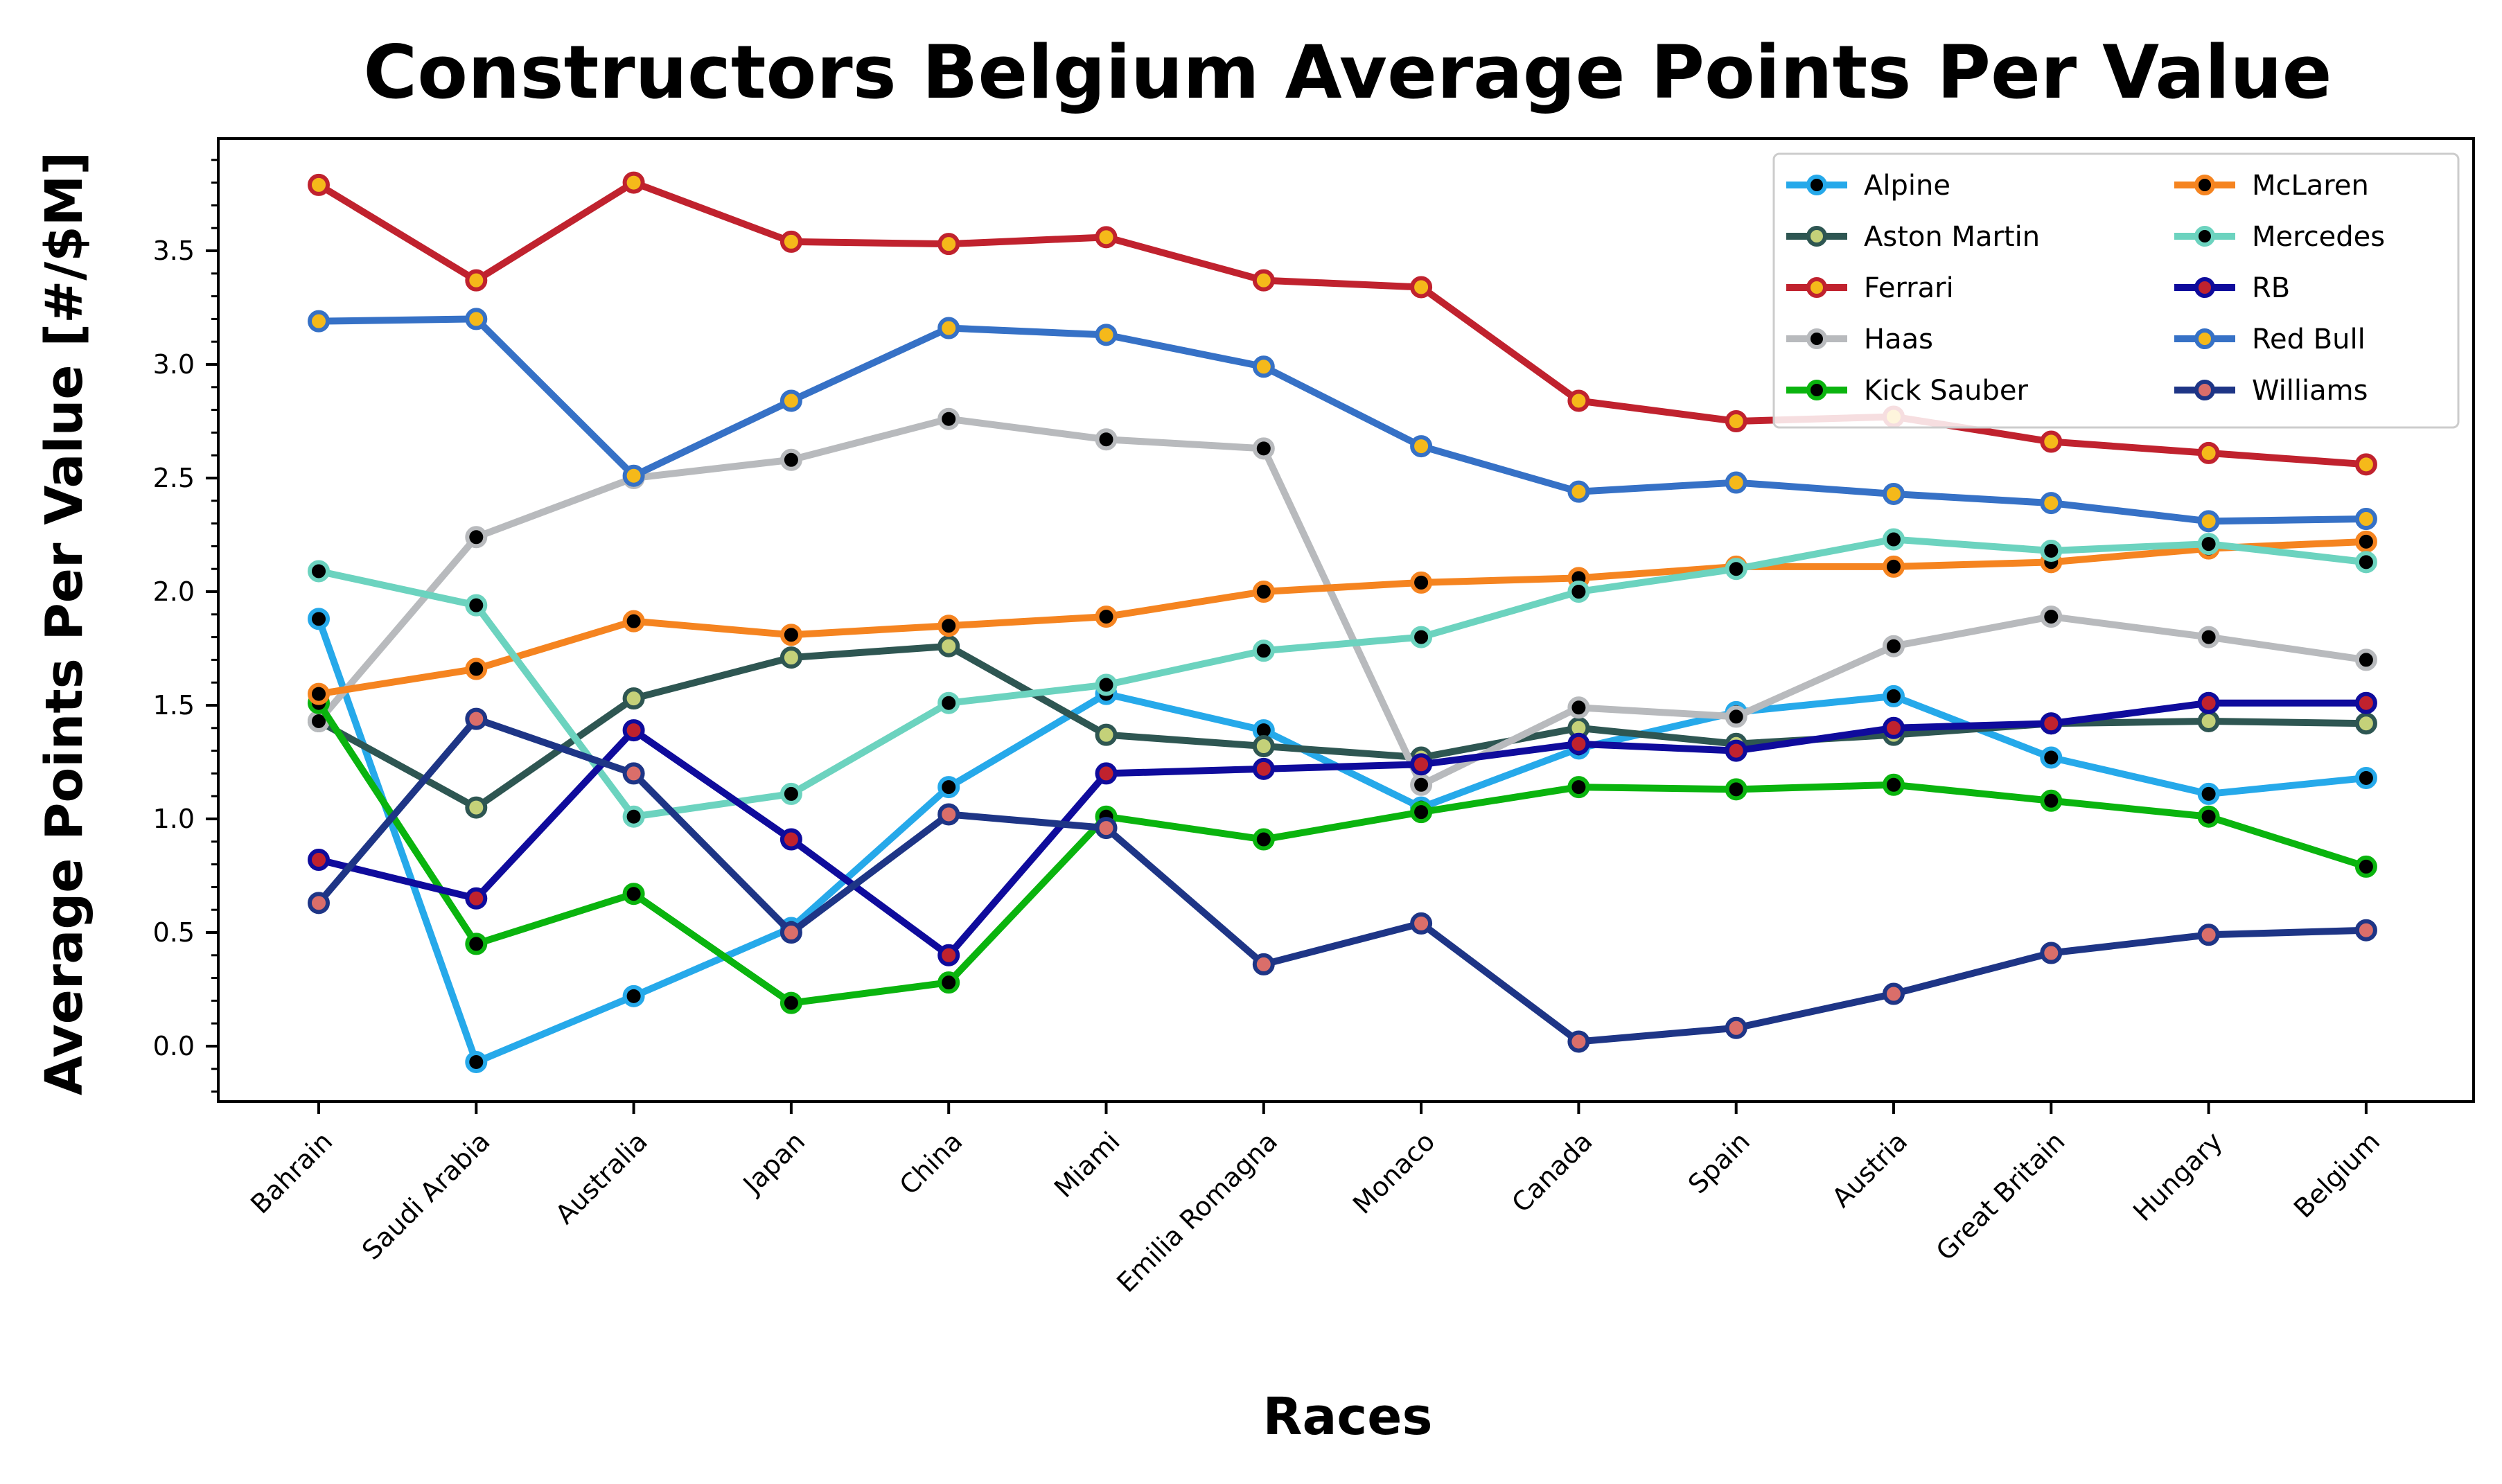  What do you see at coordinates (2204, 338) in the screenshot?
I see `legend-marker-red-bull` at bounding box center [2204, 338].